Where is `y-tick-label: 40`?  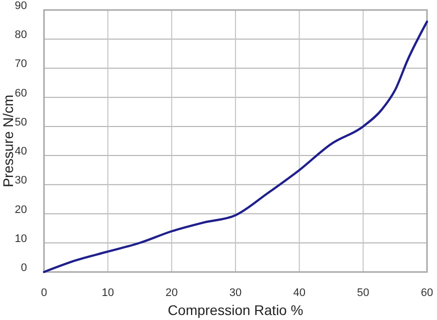 y-tick-label: 40 is located at coordinates (20, 152).